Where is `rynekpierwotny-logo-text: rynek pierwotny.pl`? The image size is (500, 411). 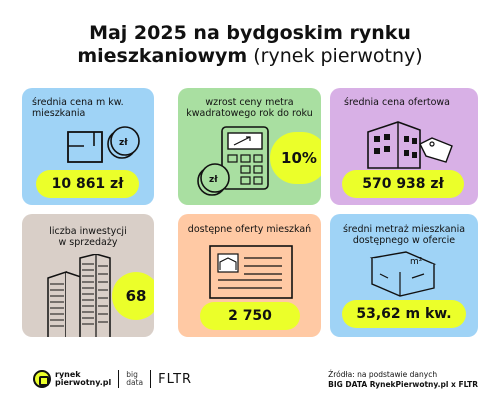 rynekpierwotny-logo-text: rynek pierwotny.pl is located at coordinates (83, 379).